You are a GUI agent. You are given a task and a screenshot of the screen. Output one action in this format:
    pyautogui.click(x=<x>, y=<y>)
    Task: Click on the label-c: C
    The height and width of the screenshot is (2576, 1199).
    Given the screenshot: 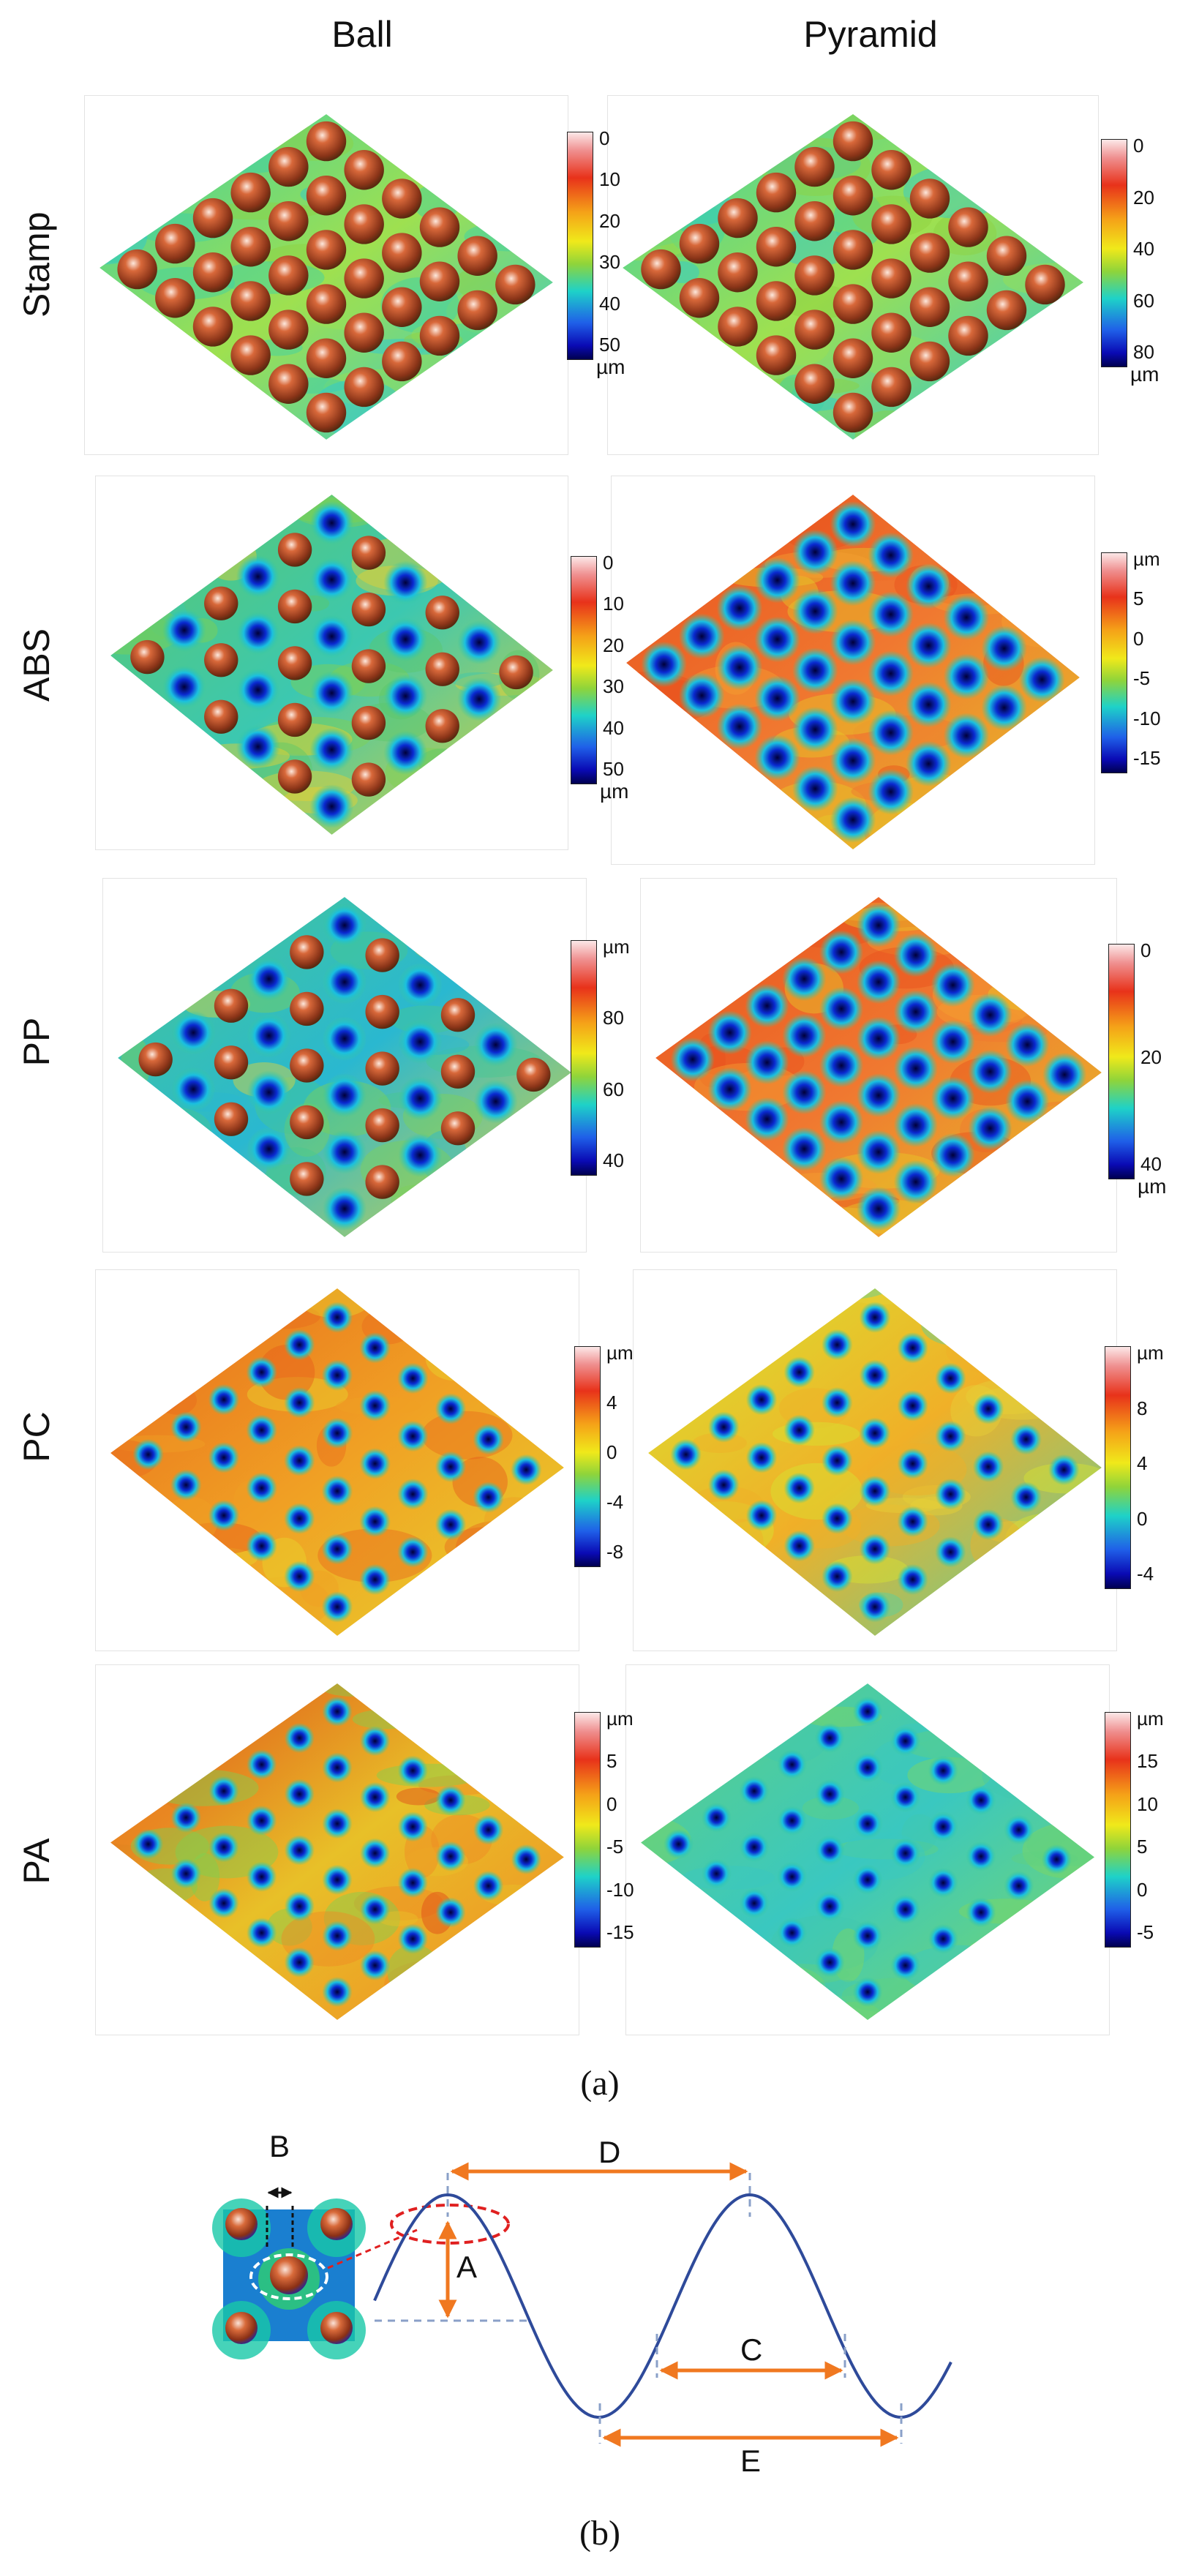 What is the action you would take?
    pyautogui.click(x=752, y=2349)
    